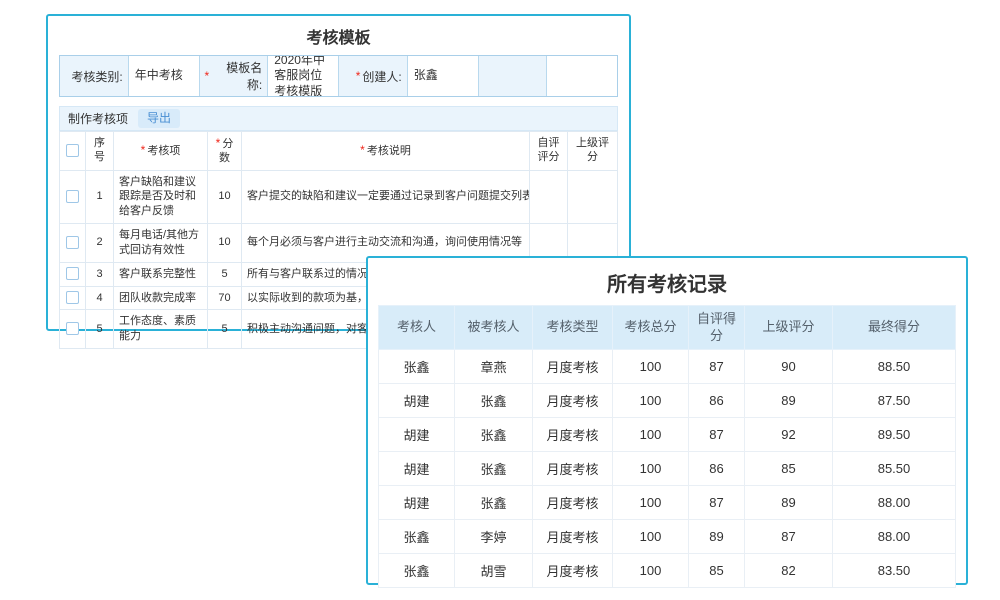  I want to click on select-all-cell, so click(72, 151).